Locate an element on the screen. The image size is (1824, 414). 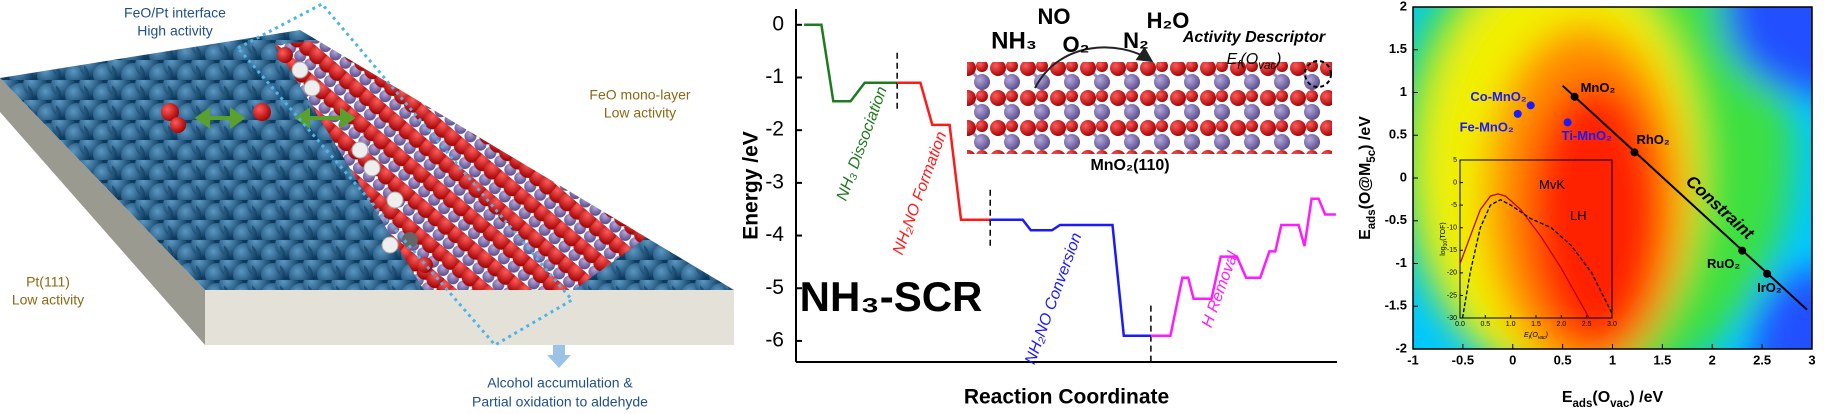
y-tick-label: -30 is located at coordinates (1452, 318).